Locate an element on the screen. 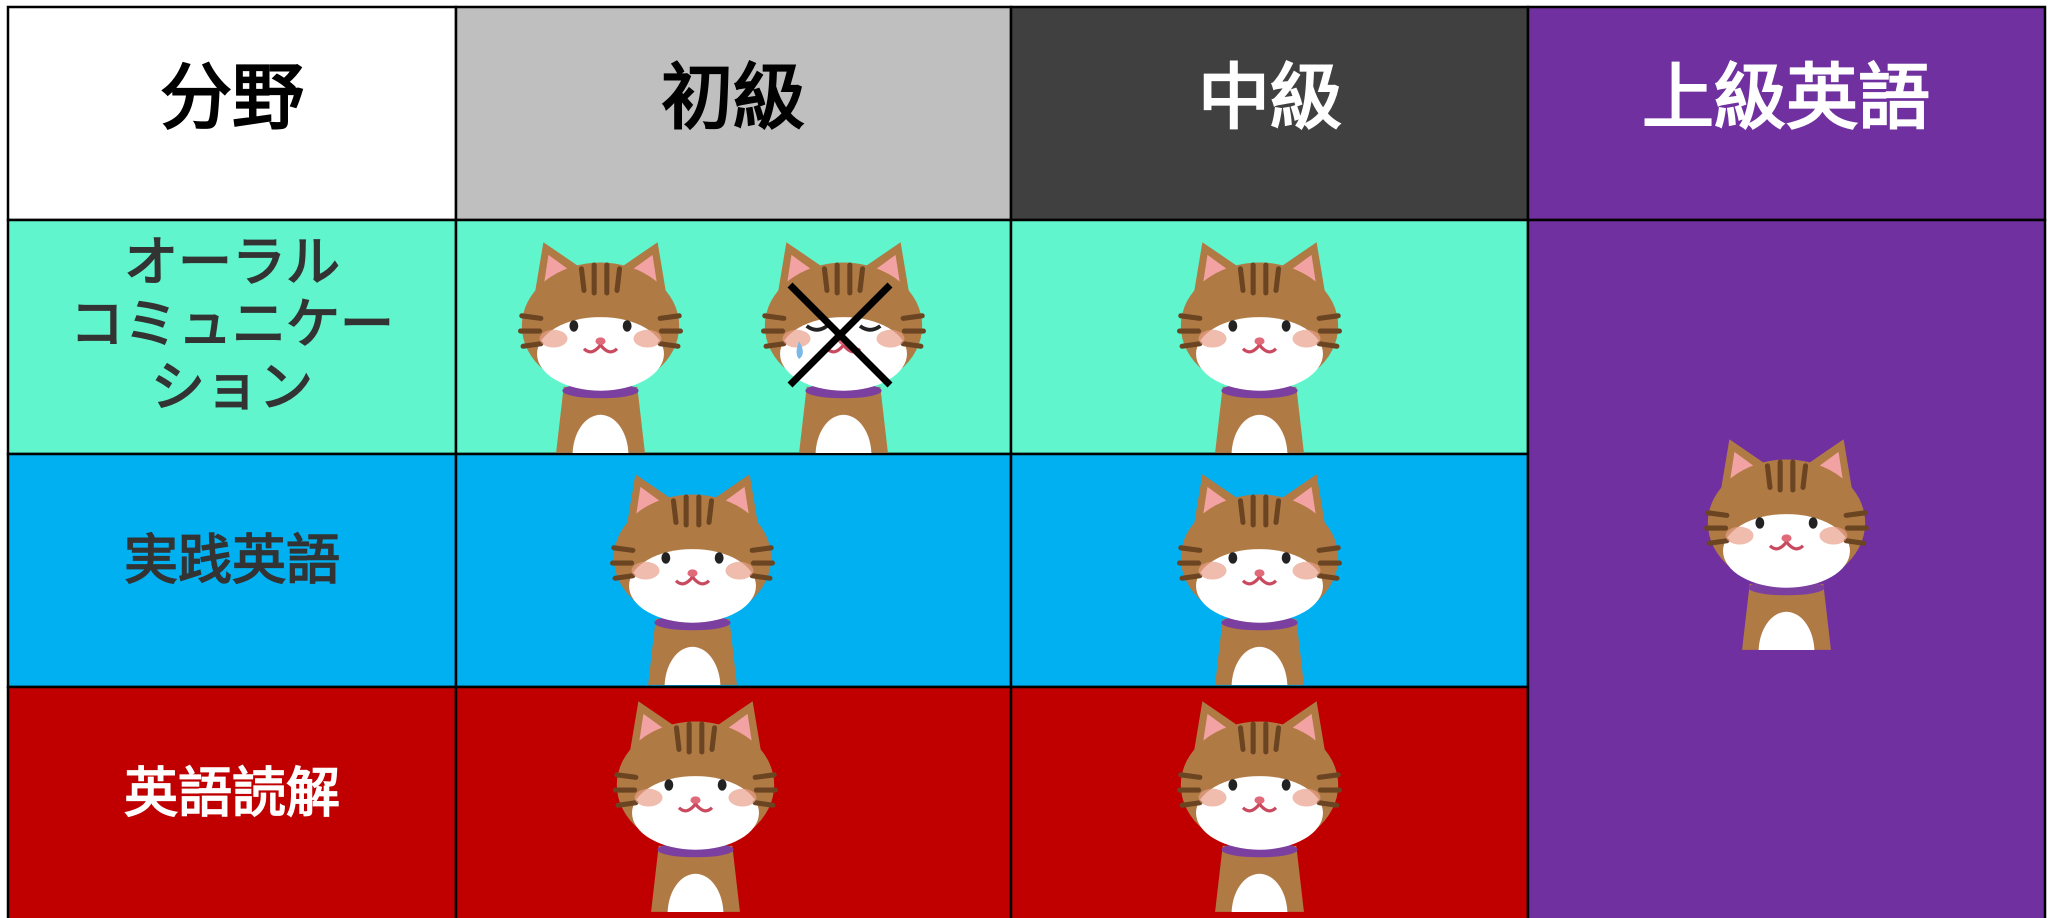 This screenshot has height=918, width=2056. header-text: 初級 is located at coordinates (733, 98).